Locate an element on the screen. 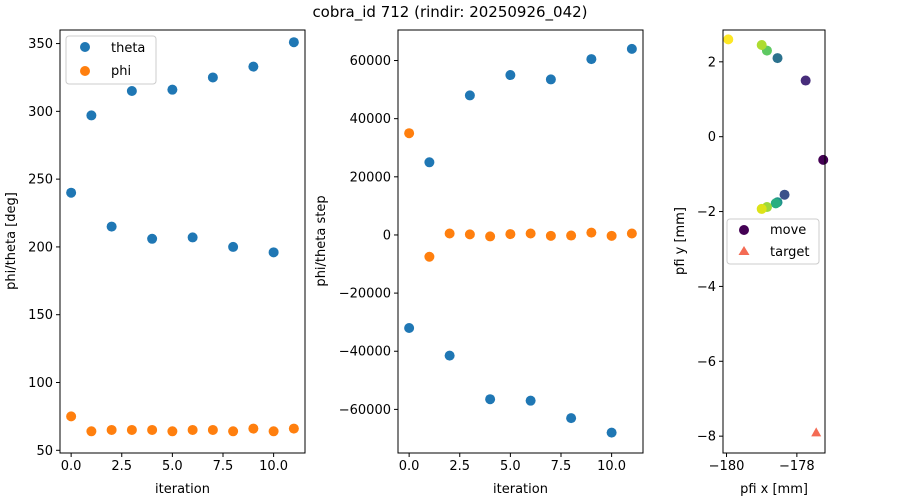  y-tick-label: −8 is located at coordinates (706, 437).